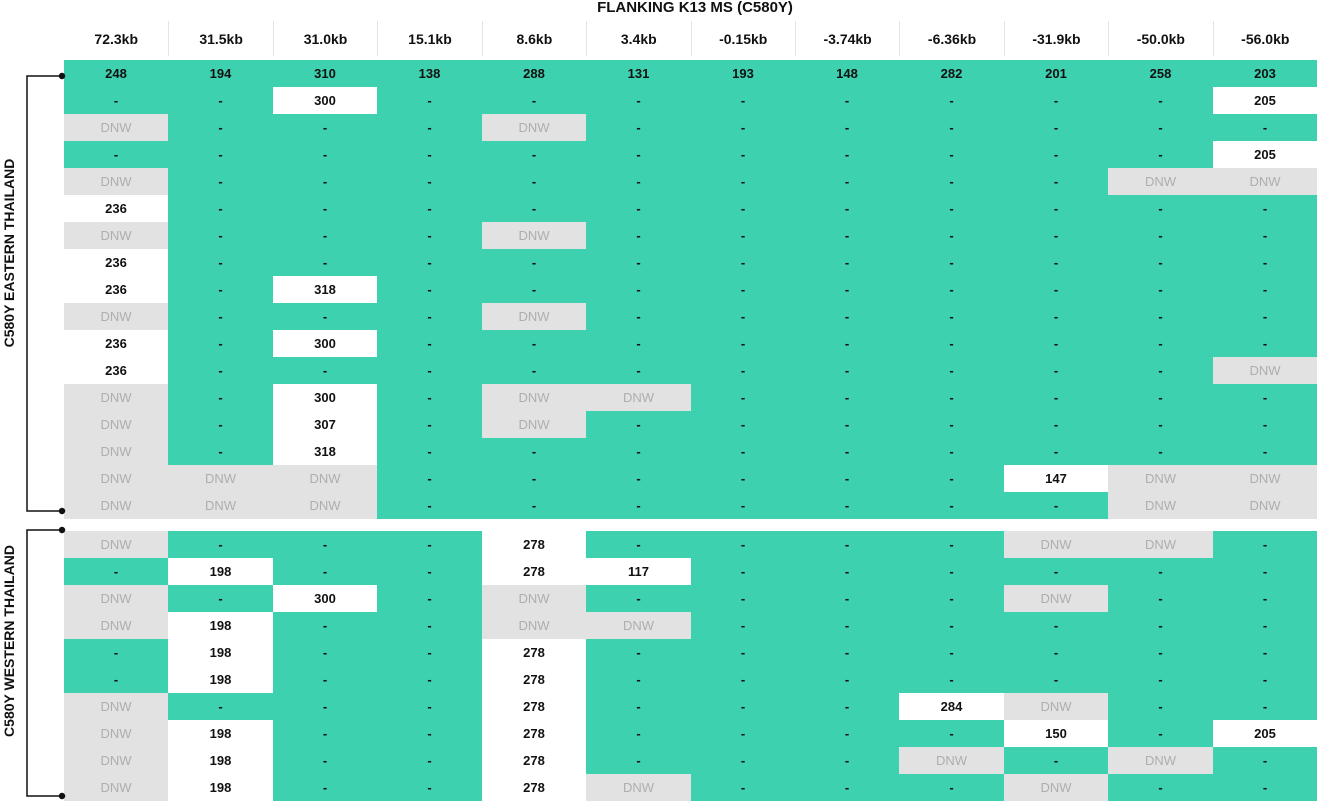 This screenshot has height=801, width=1317. Describe the element at coordinates (1055, 38) in the screenshot. I see `column-header: -31.9kb` at that location.